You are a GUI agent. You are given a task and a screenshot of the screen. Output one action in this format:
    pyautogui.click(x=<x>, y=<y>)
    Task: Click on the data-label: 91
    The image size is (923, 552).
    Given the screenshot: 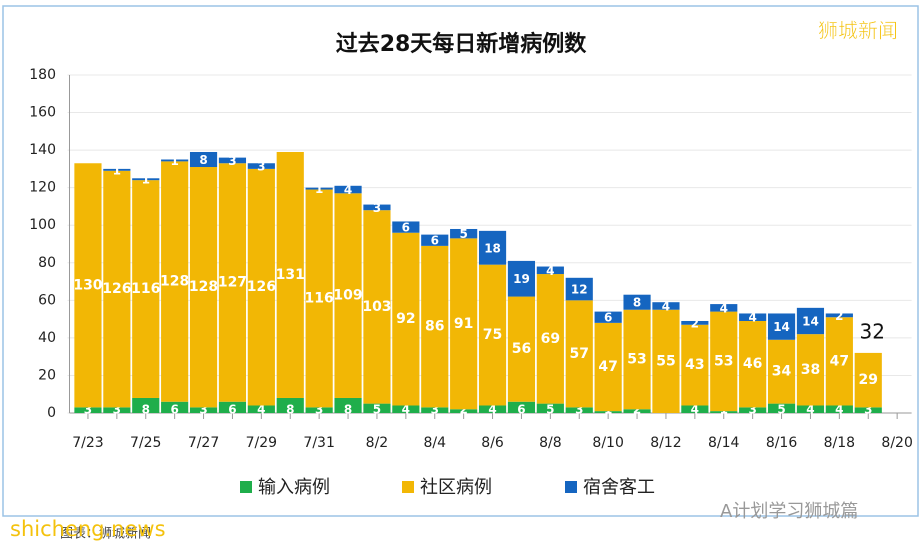 What is the action you would take?
    pyautogui.click(x=463, y=324)
    